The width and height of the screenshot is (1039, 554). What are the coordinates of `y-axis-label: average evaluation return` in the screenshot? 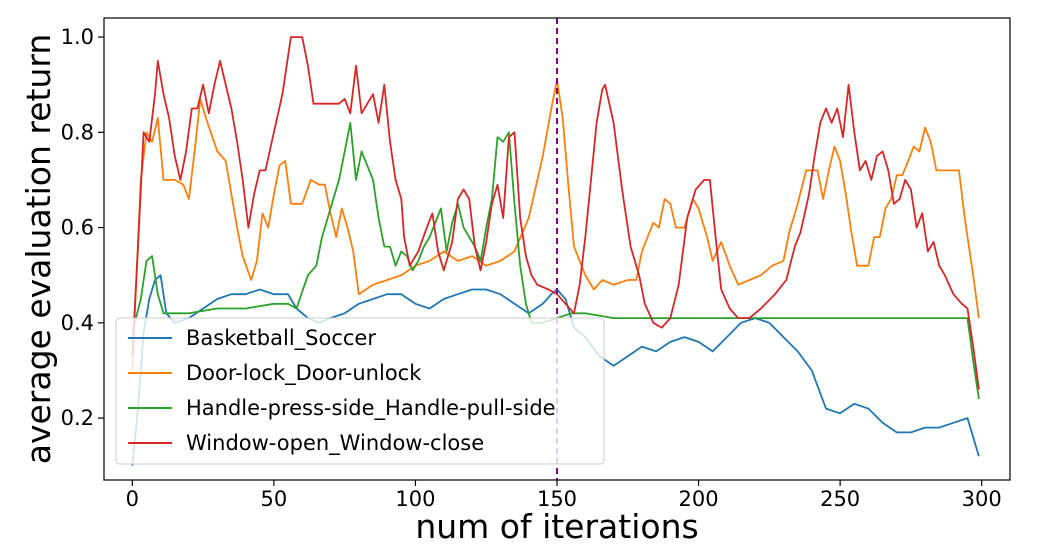 It's located at (38, 249).